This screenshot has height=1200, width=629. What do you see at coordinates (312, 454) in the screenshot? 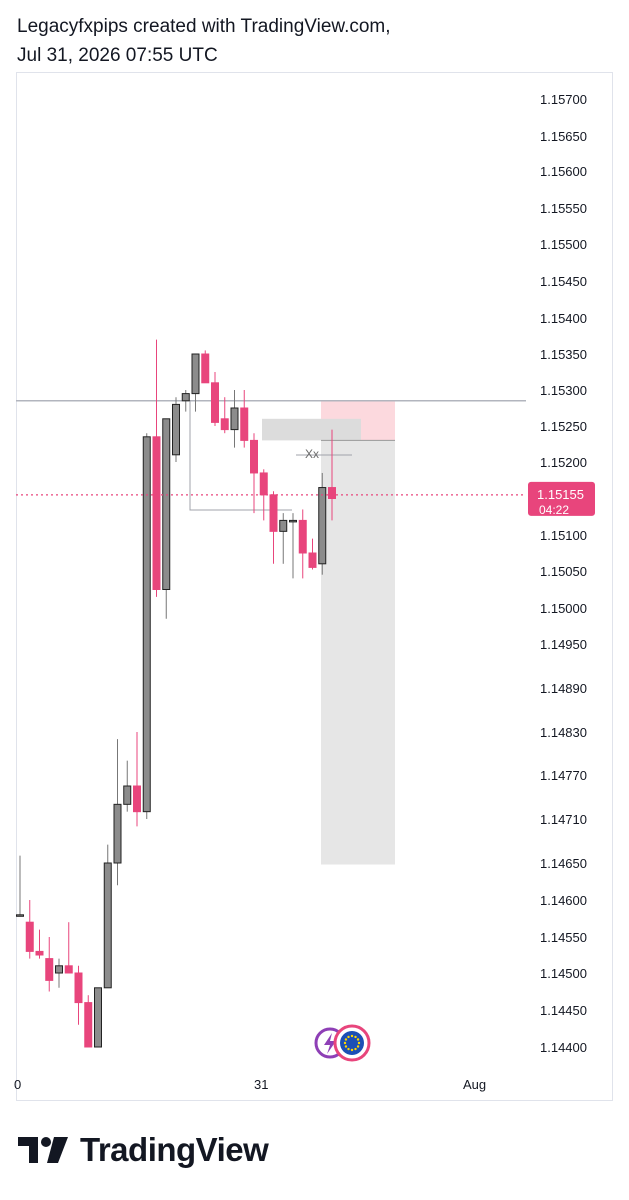
I see `annotation-label: Xx` at bounding box center [312, 454].